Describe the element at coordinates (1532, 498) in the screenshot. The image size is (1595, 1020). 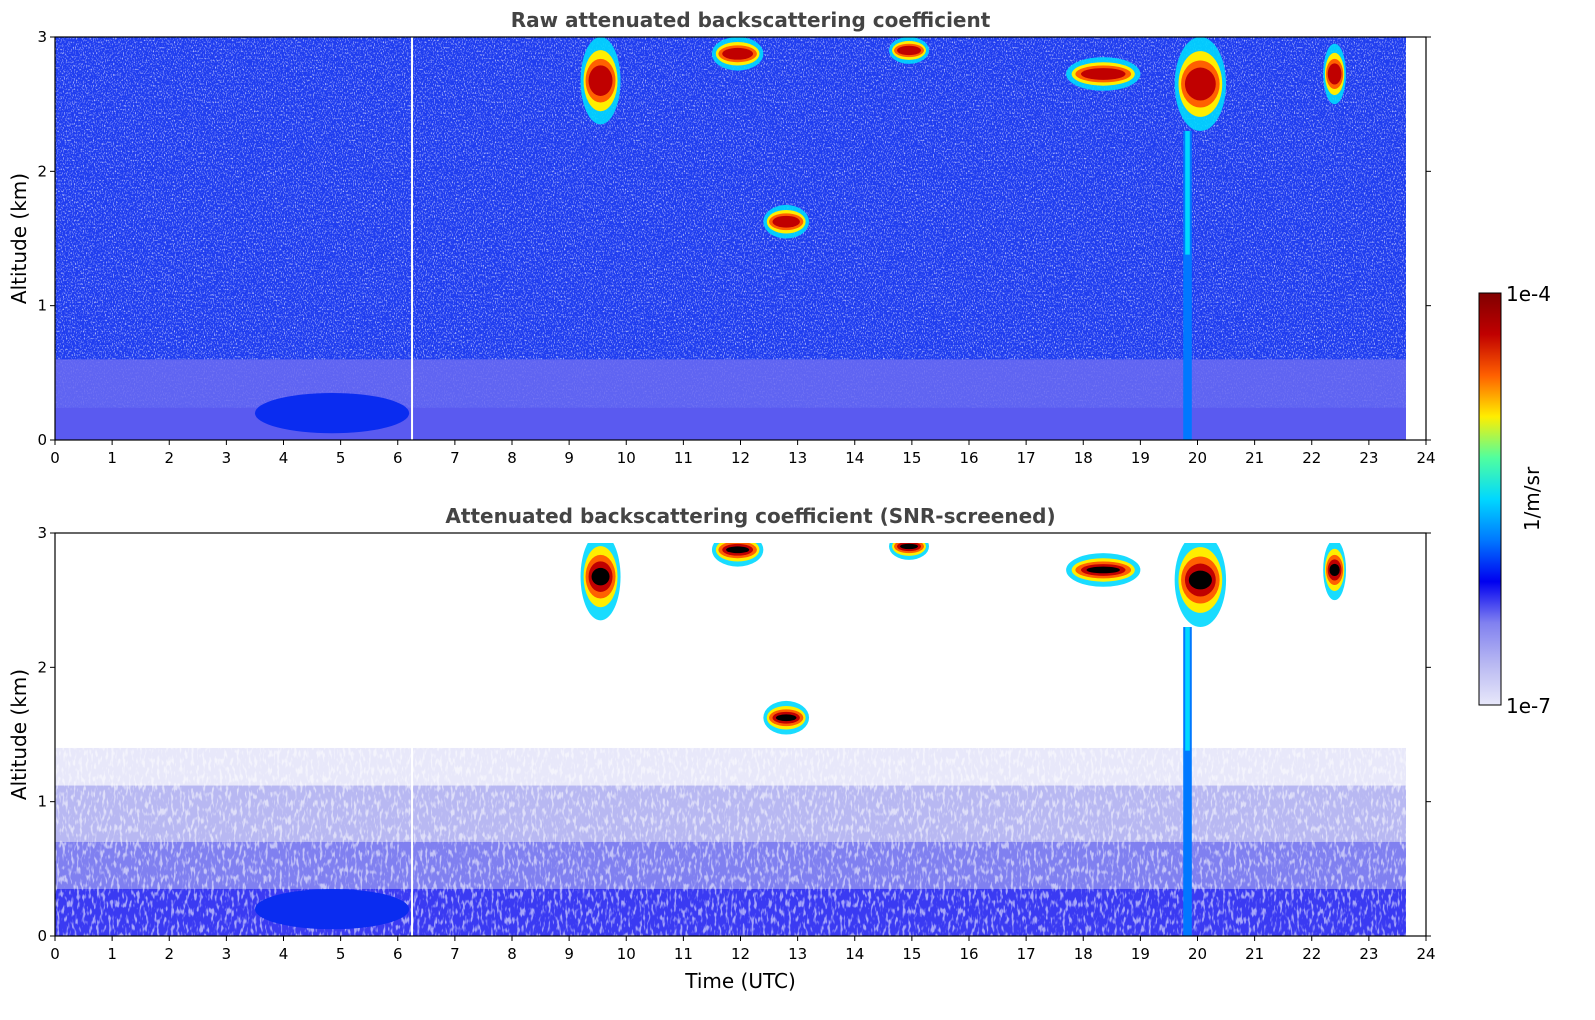
I see `colorbar-unit-label: 1/m/sr` at that location.